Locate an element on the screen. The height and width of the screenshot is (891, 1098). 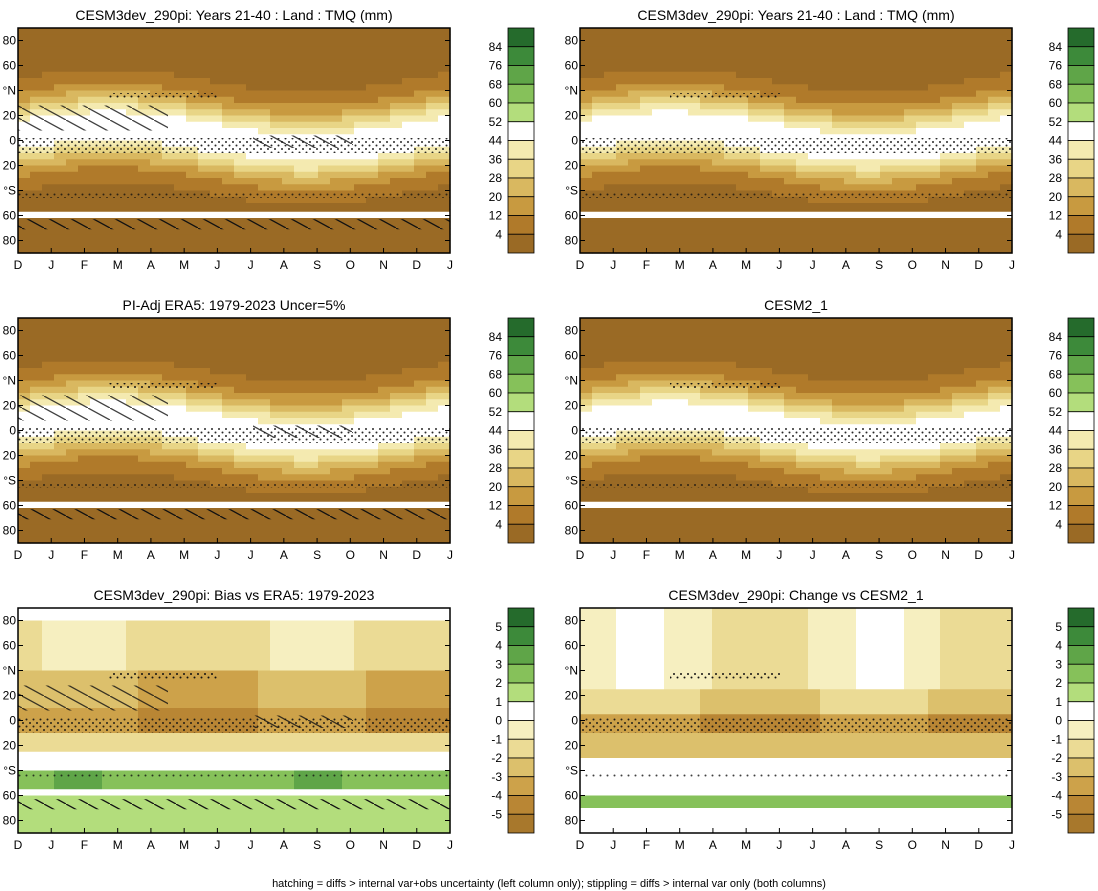
y-tick-label: 20 is located at coordinates (10, 456).